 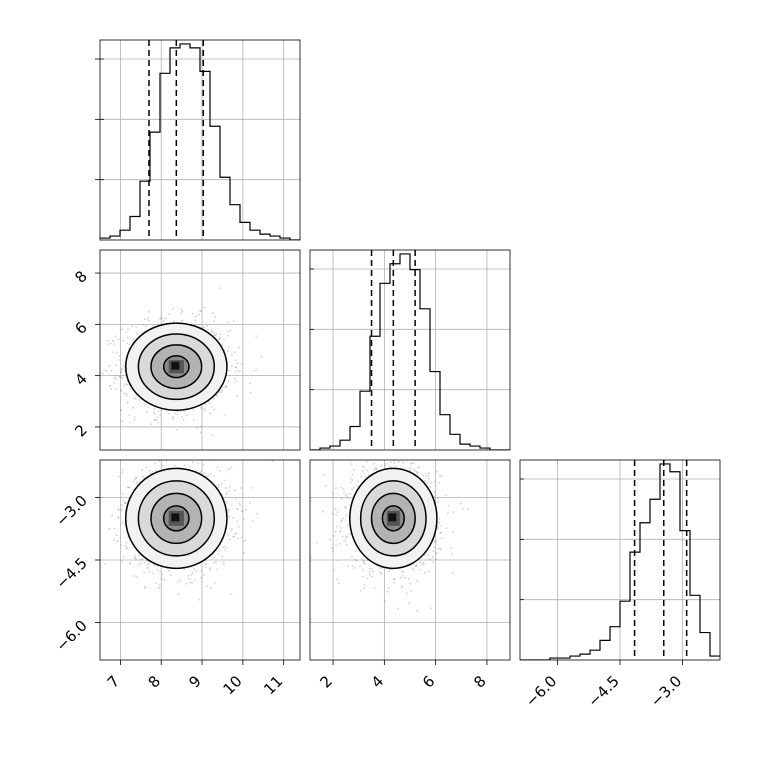 What do you see at coordinates (80, 276) in the screenshot?
I see `y-tick-label: 8` at bounding box center [80, 276].